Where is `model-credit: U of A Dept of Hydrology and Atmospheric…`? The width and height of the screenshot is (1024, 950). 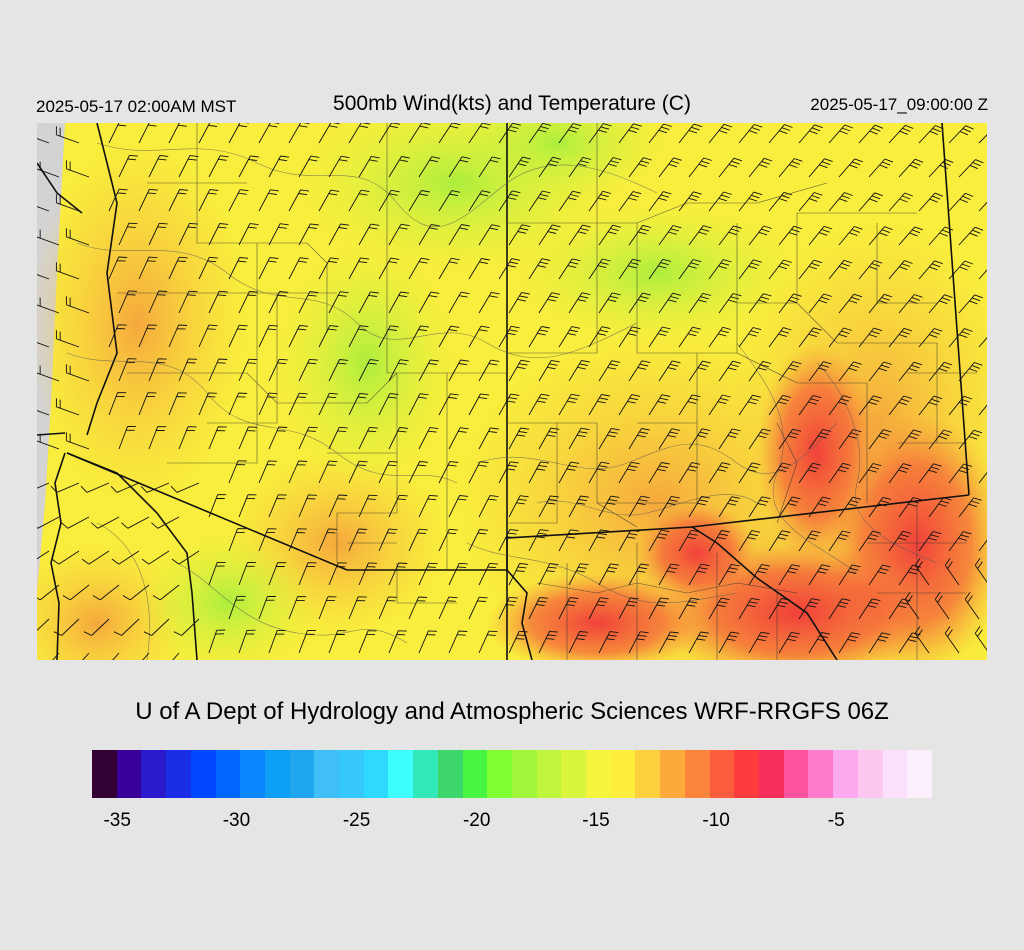 model-credit: U of A Dept of Hydrology and Atmospheric… is located at coordinates (512, 711).